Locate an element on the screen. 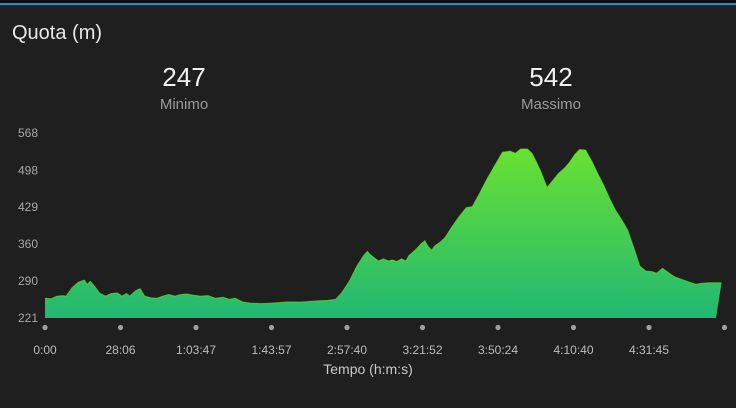  x-tick-label-4: 2:57:40 is located at coordinates (347, 350).